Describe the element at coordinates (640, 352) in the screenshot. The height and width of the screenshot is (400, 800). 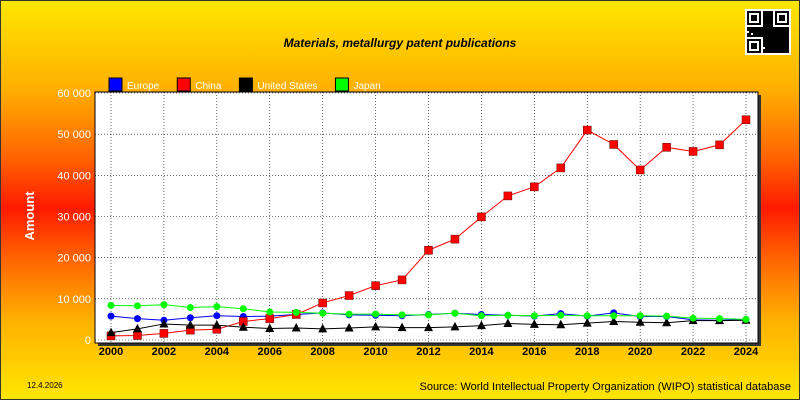
I see `x-tick-label: 2020` at that location.